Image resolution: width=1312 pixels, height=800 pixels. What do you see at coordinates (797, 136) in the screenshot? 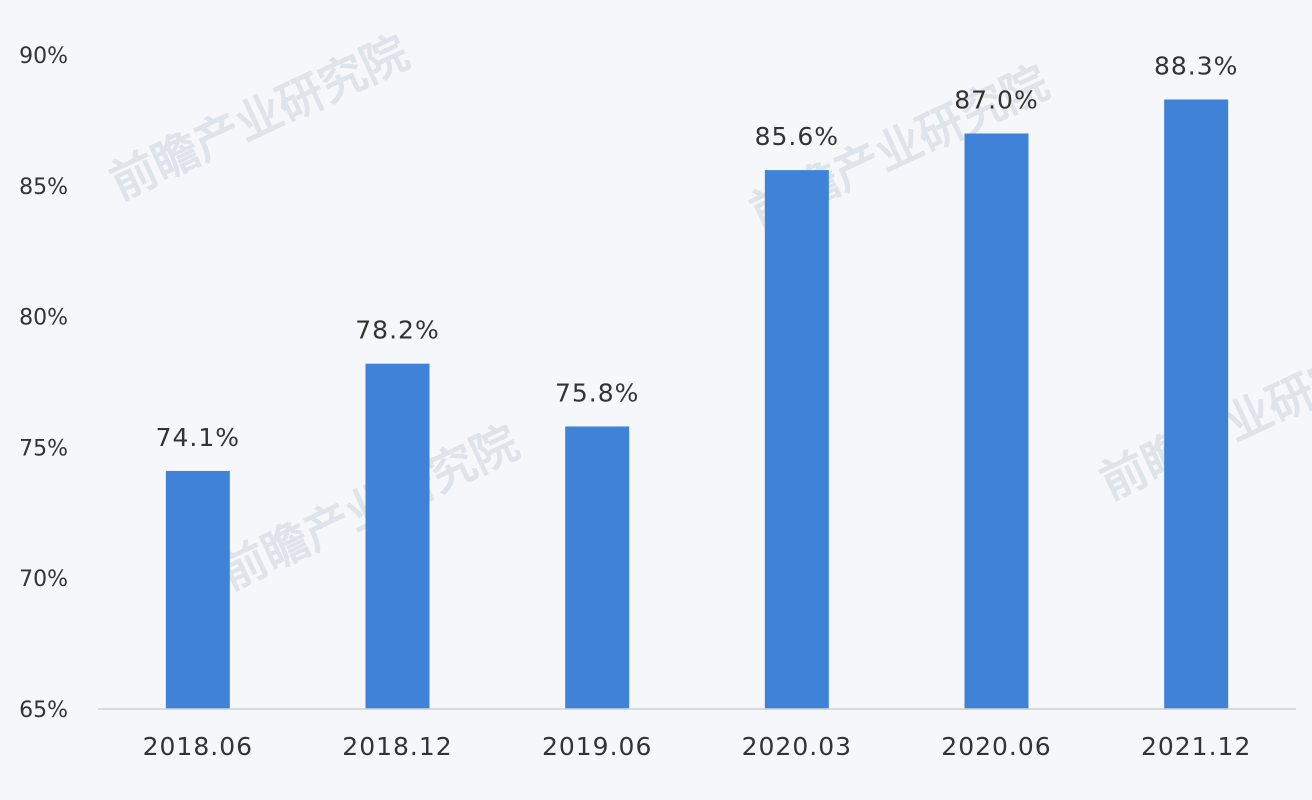
I see `data-label: 85.6%` at bounding box center [797, 136].